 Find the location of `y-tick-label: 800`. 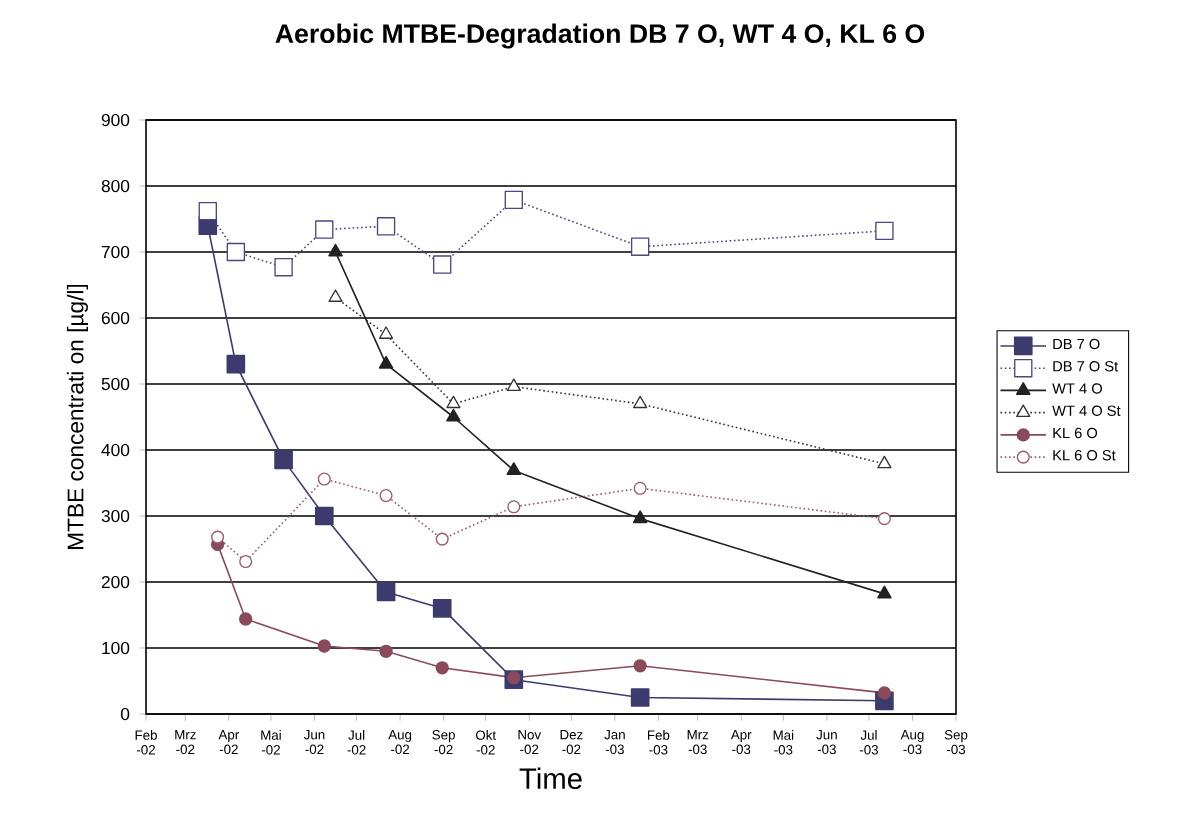

y-tick-label: 800 is located at coordinates (115, 186).